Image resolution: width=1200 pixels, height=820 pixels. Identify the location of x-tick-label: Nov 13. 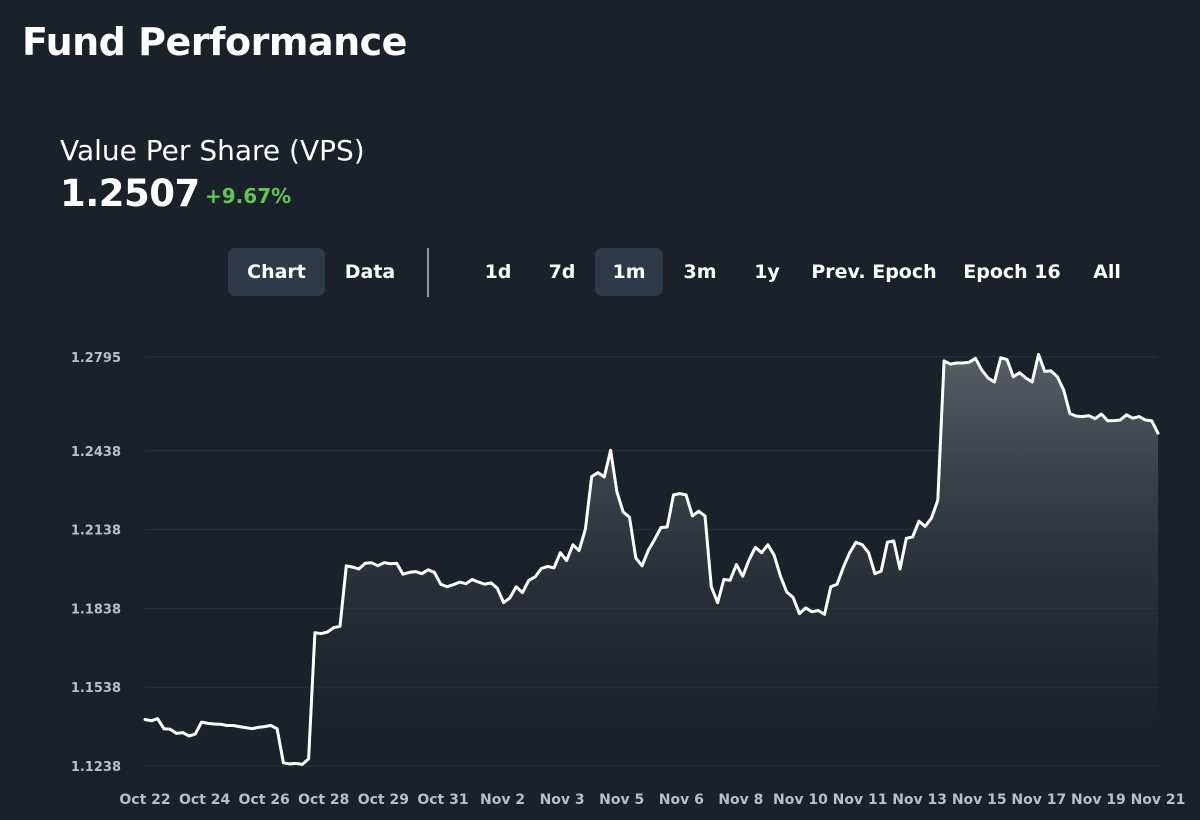
(919, 800).